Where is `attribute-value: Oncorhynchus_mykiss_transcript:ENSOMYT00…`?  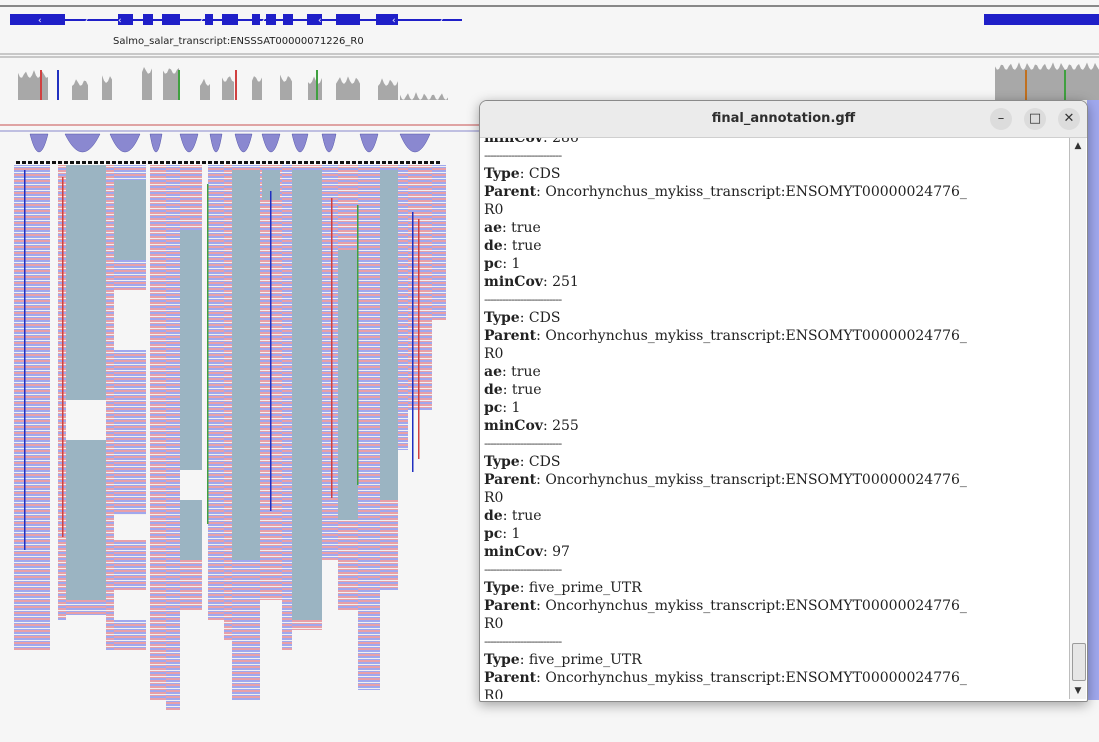
attribute-value: Oncorhynchus_mykiss_transcript:ENSOMYT00… is located at coordinates (756, 336).